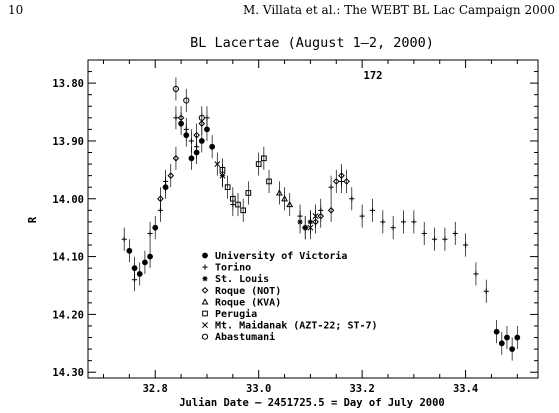 The image size is (559, 413). What do you see at coordinates (296, 326) in the screenshot?
I see `legend-label: Mt. Maidanak (AZT-22; ST-7)` at bounding box center [296, 326].